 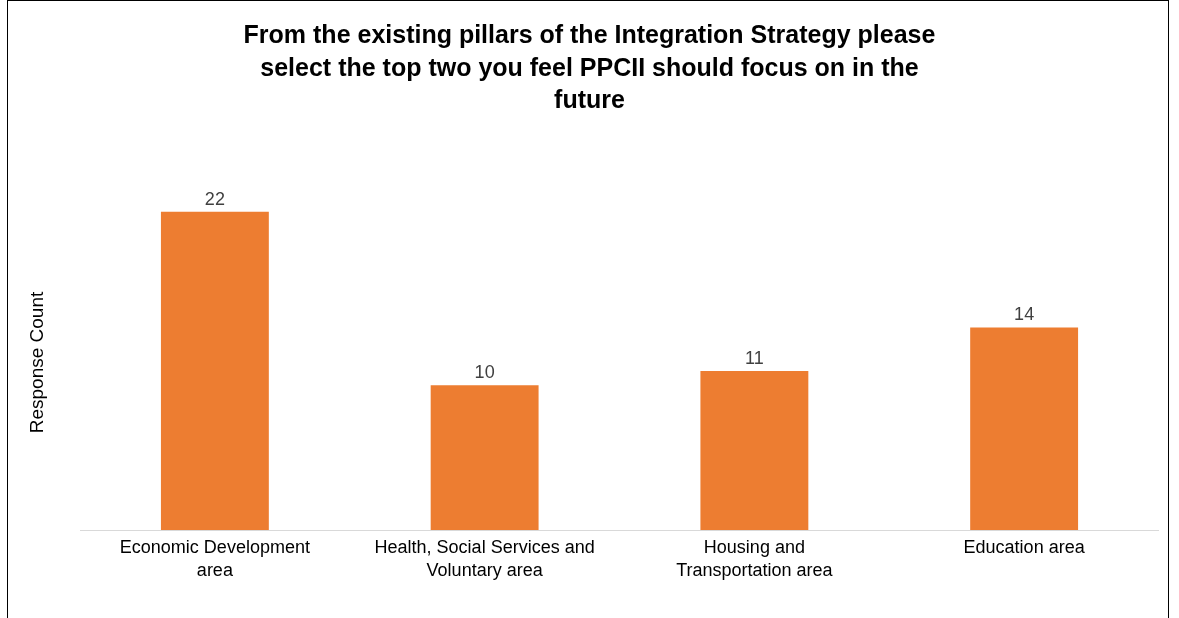 I want to click on data-label: 10, so click(x=484, y=372).